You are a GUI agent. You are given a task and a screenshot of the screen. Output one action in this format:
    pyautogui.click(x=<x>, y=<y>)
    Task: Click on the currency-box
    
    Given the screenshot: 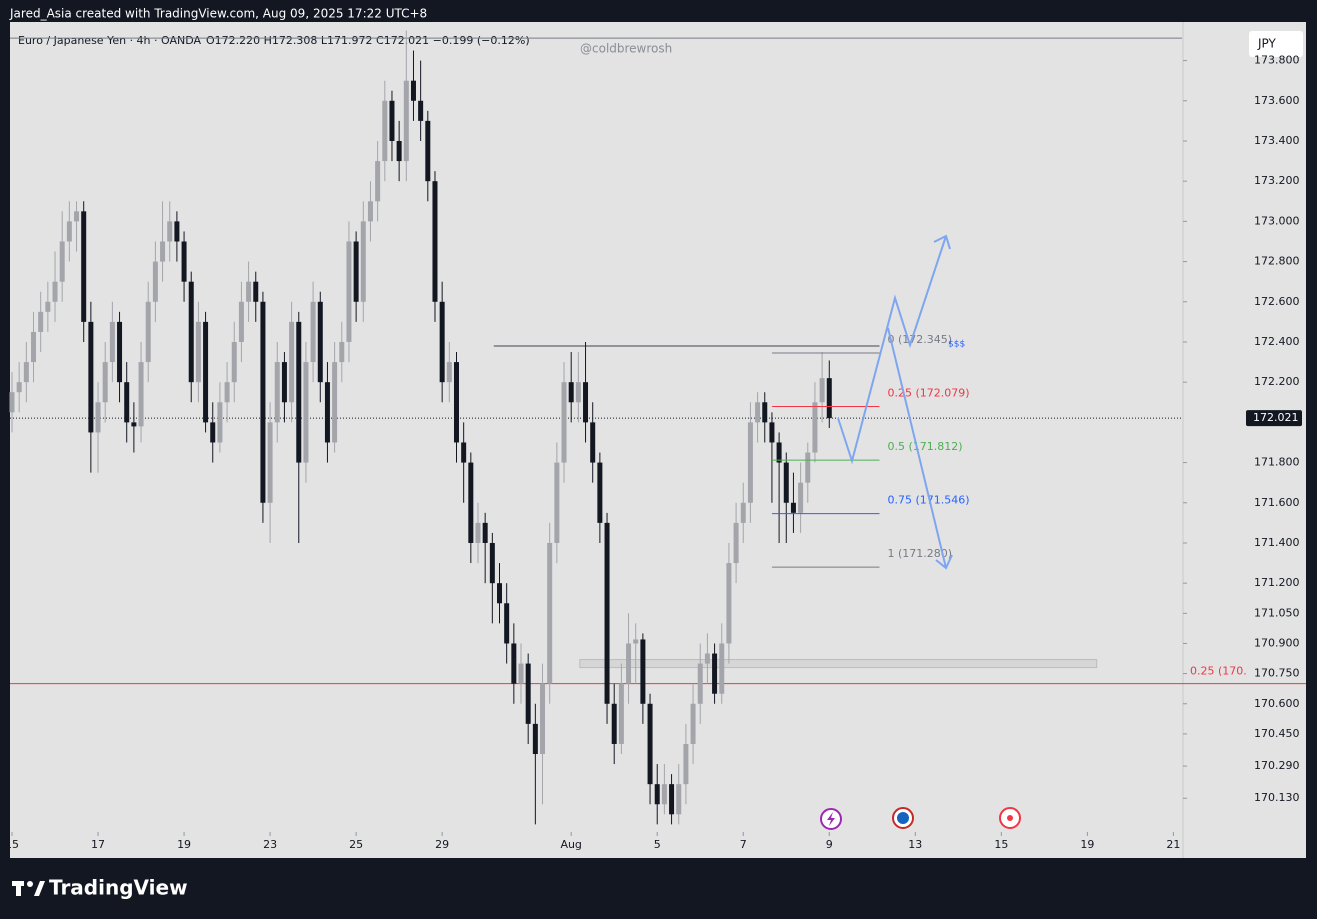 What is the action you would take?
    pyautogui.click(x=1276, y=44)
    